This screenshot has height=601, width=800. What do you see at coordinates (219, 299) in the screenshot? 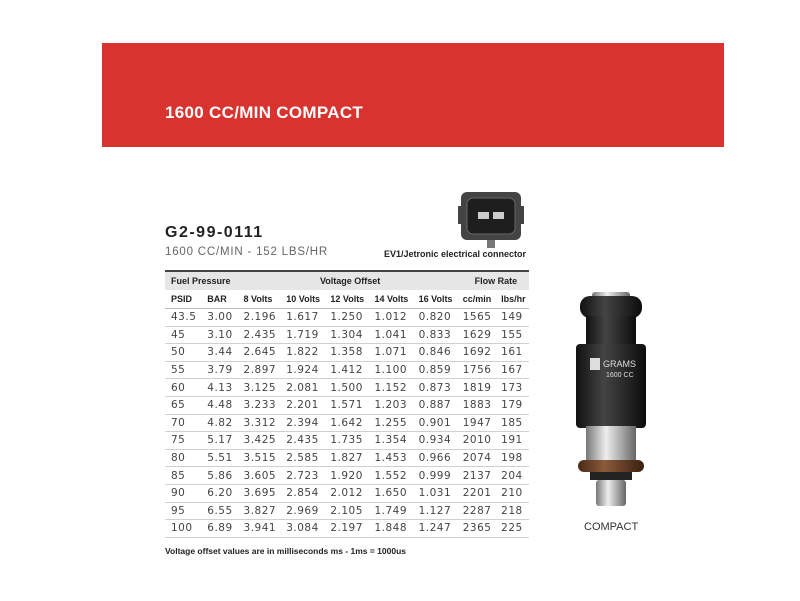
I see `column-header: BAR` at bounding box center [219, 299].